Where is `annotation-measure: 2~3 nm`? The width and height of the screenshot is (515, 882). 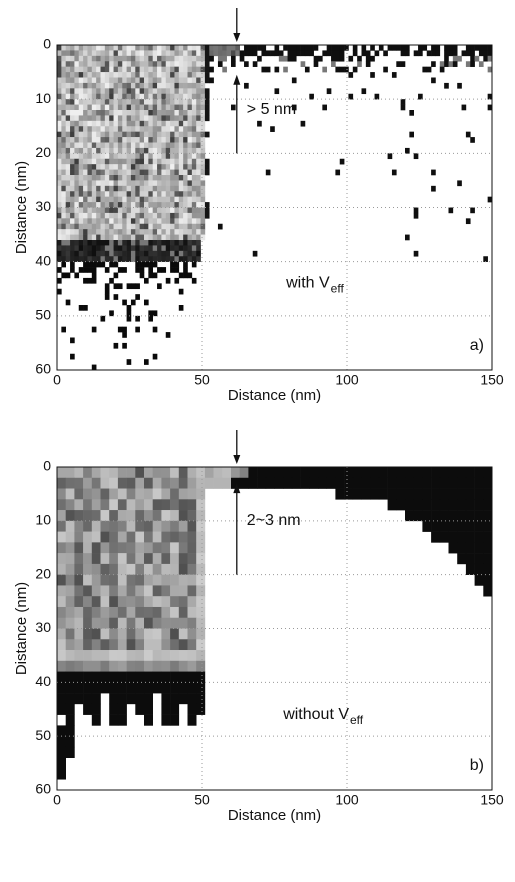 annotation-measure: 2~3 nm is located at coordinates (274, 520).